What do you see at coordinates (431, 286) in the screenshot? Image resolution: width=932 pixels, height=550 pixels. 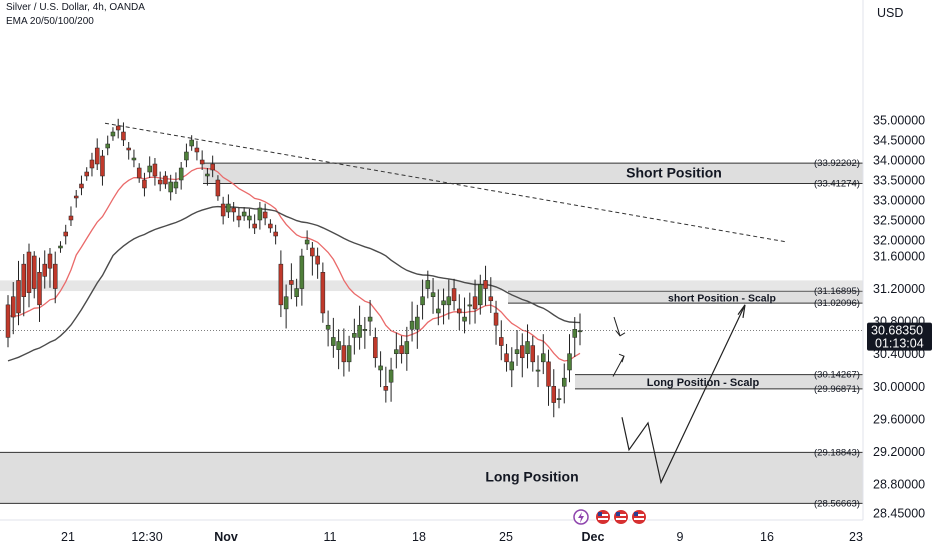 I see `resistance-band` at bounding box center [431, 286].